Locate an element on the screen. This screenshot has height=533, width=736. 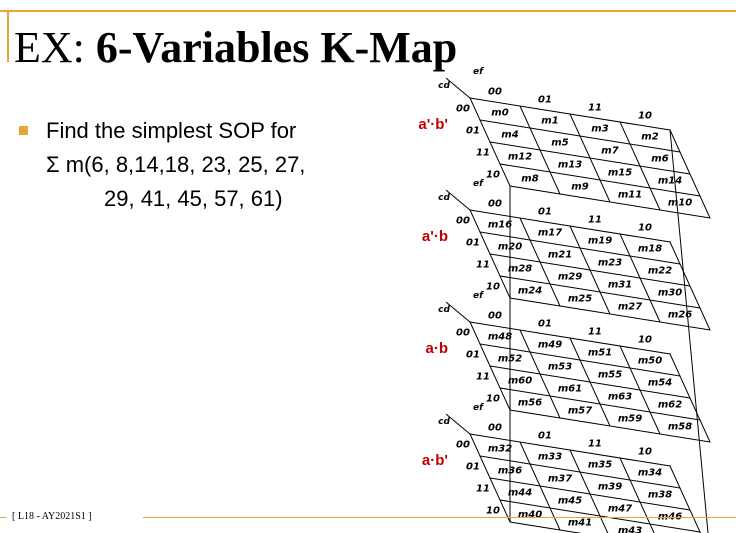
title-bold: 6-Variables K-Map is located at coordinates (276, 47).